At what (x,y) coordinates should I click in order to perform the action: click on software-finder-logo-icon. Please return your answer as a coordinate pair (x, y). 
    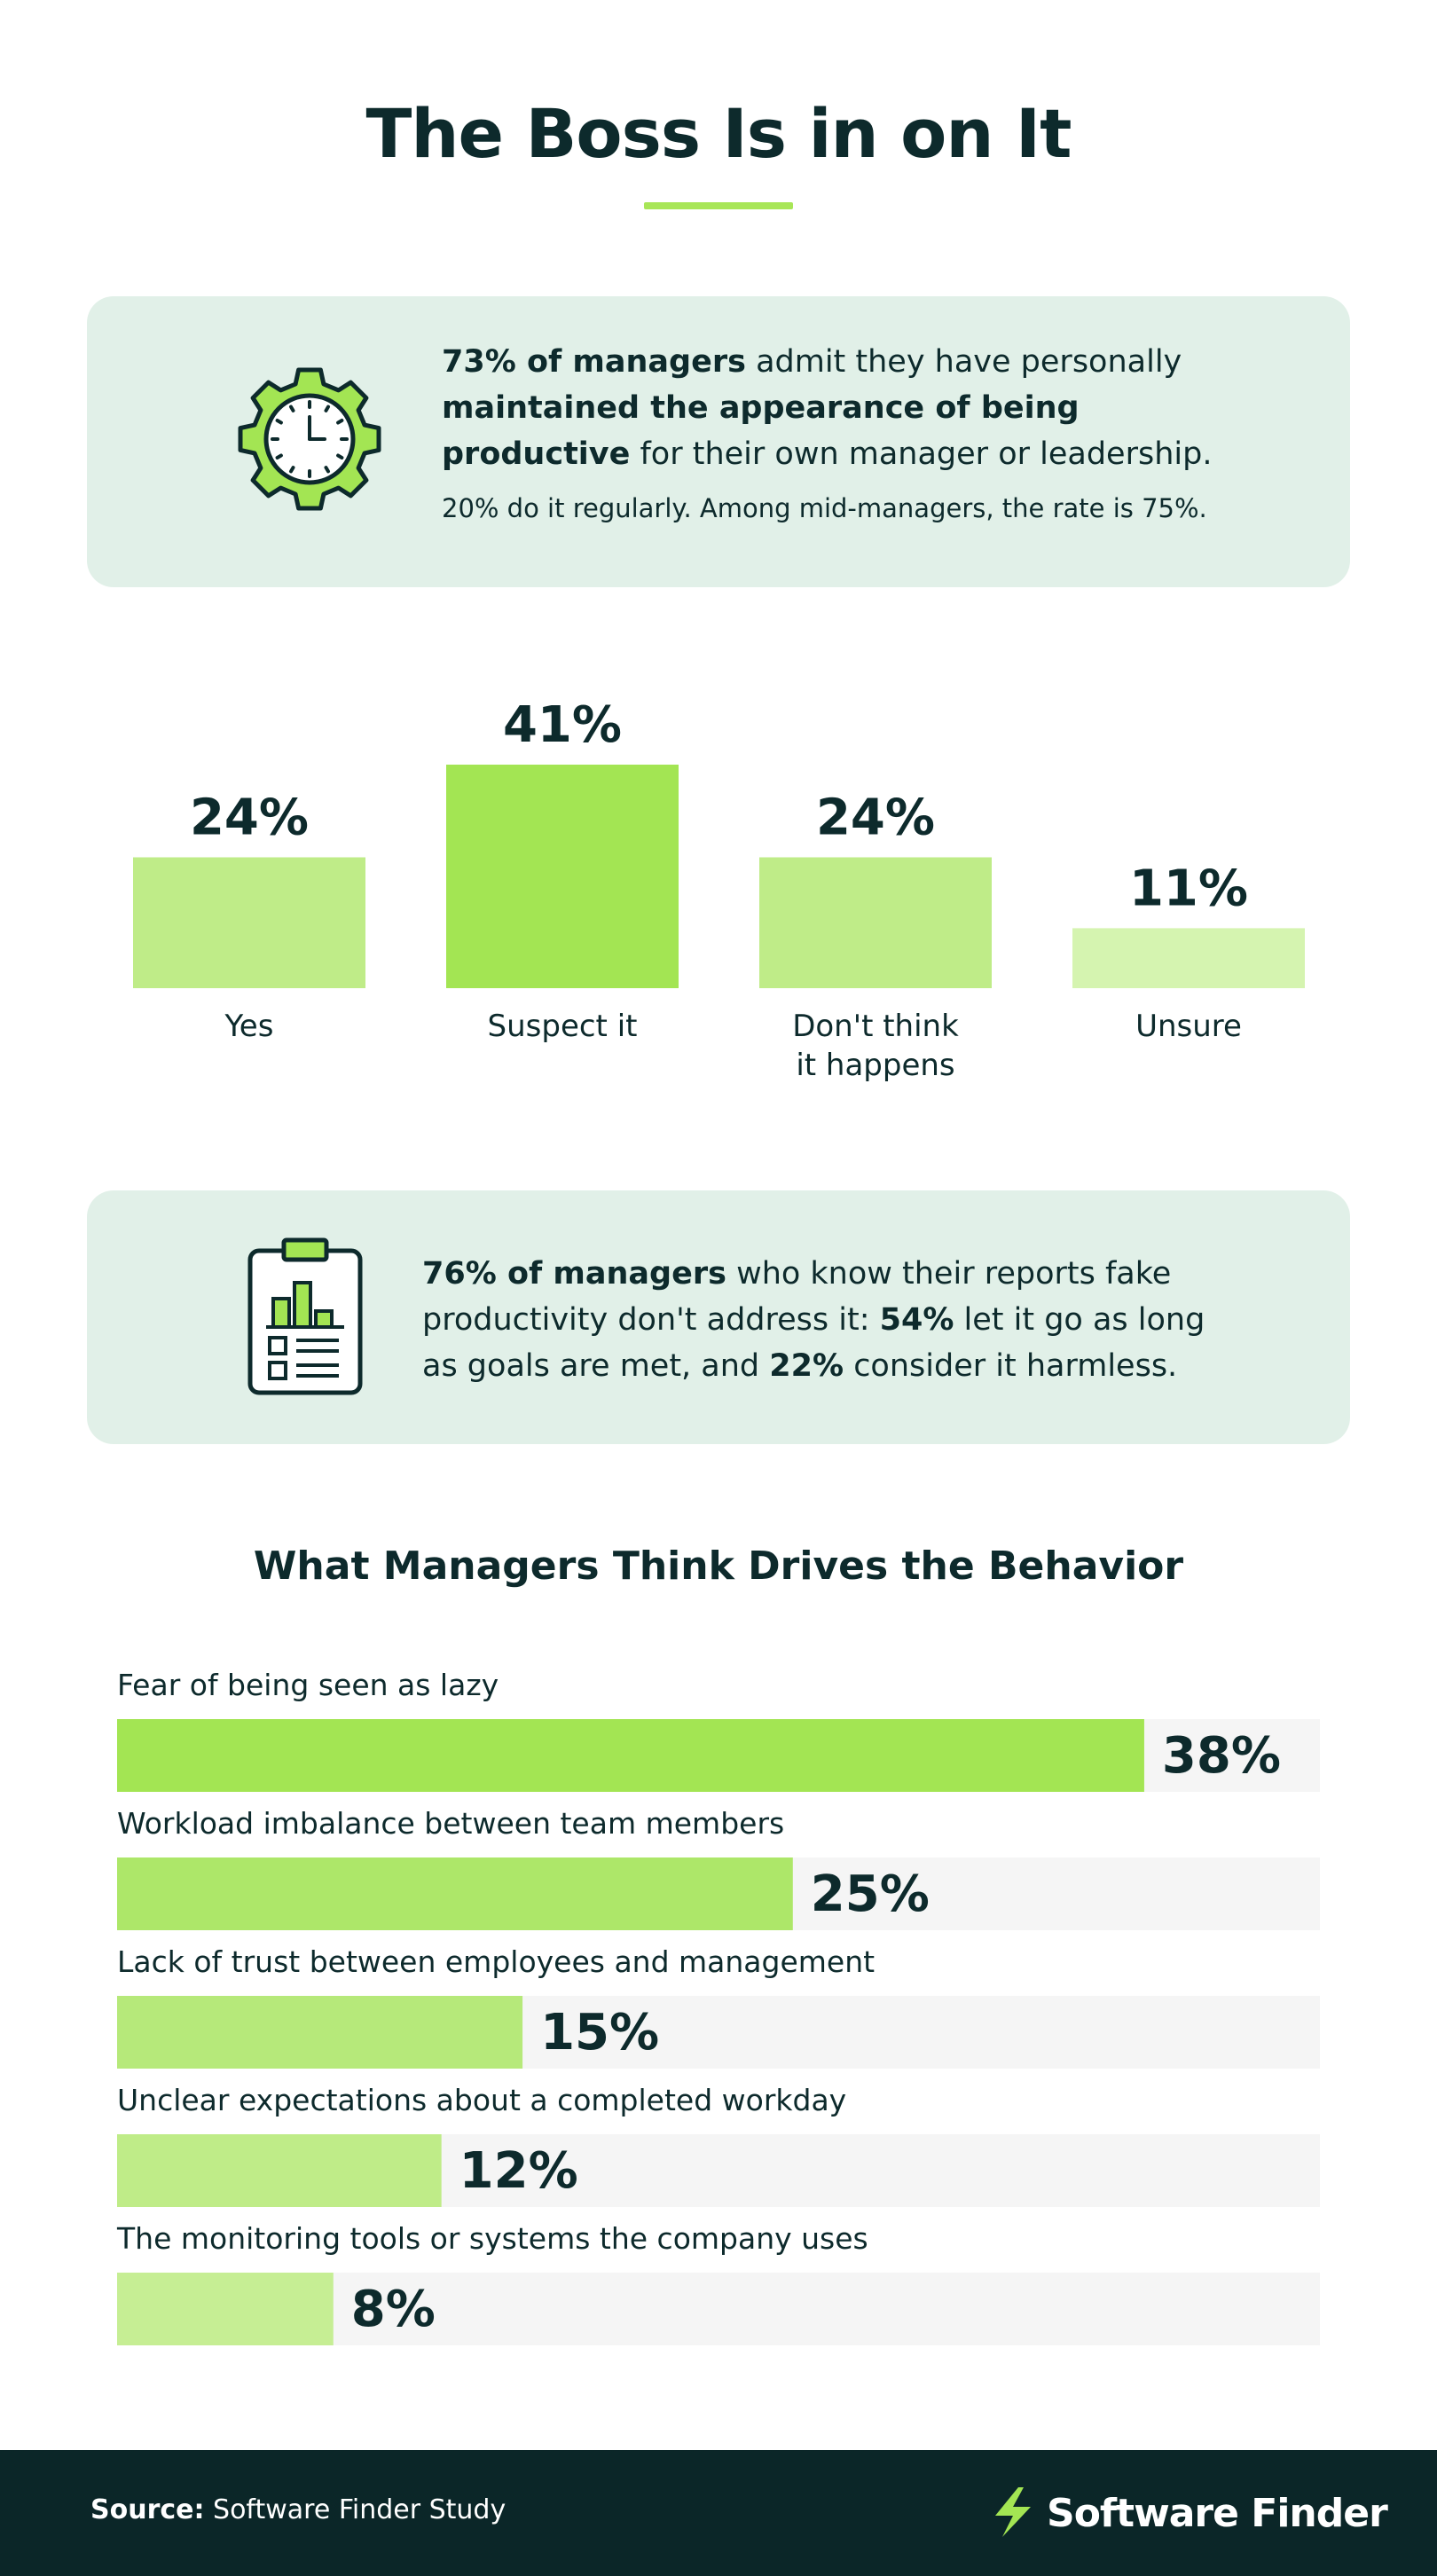
    Looking at the image, I should click on (1013, 2512).